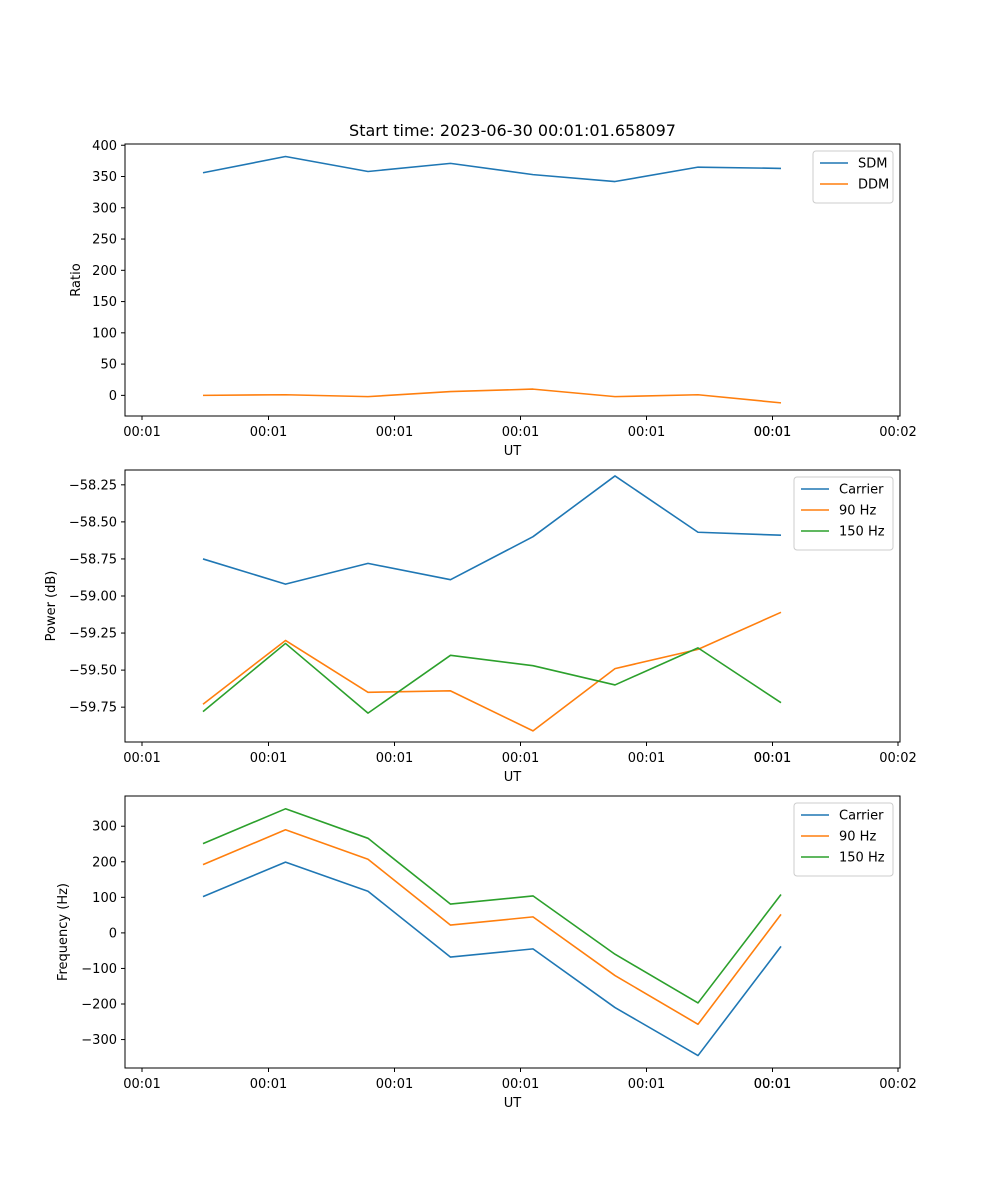  Describe the element at coordinates (492, 169) in the screenshot. I see `series-line-sdm` at that location.